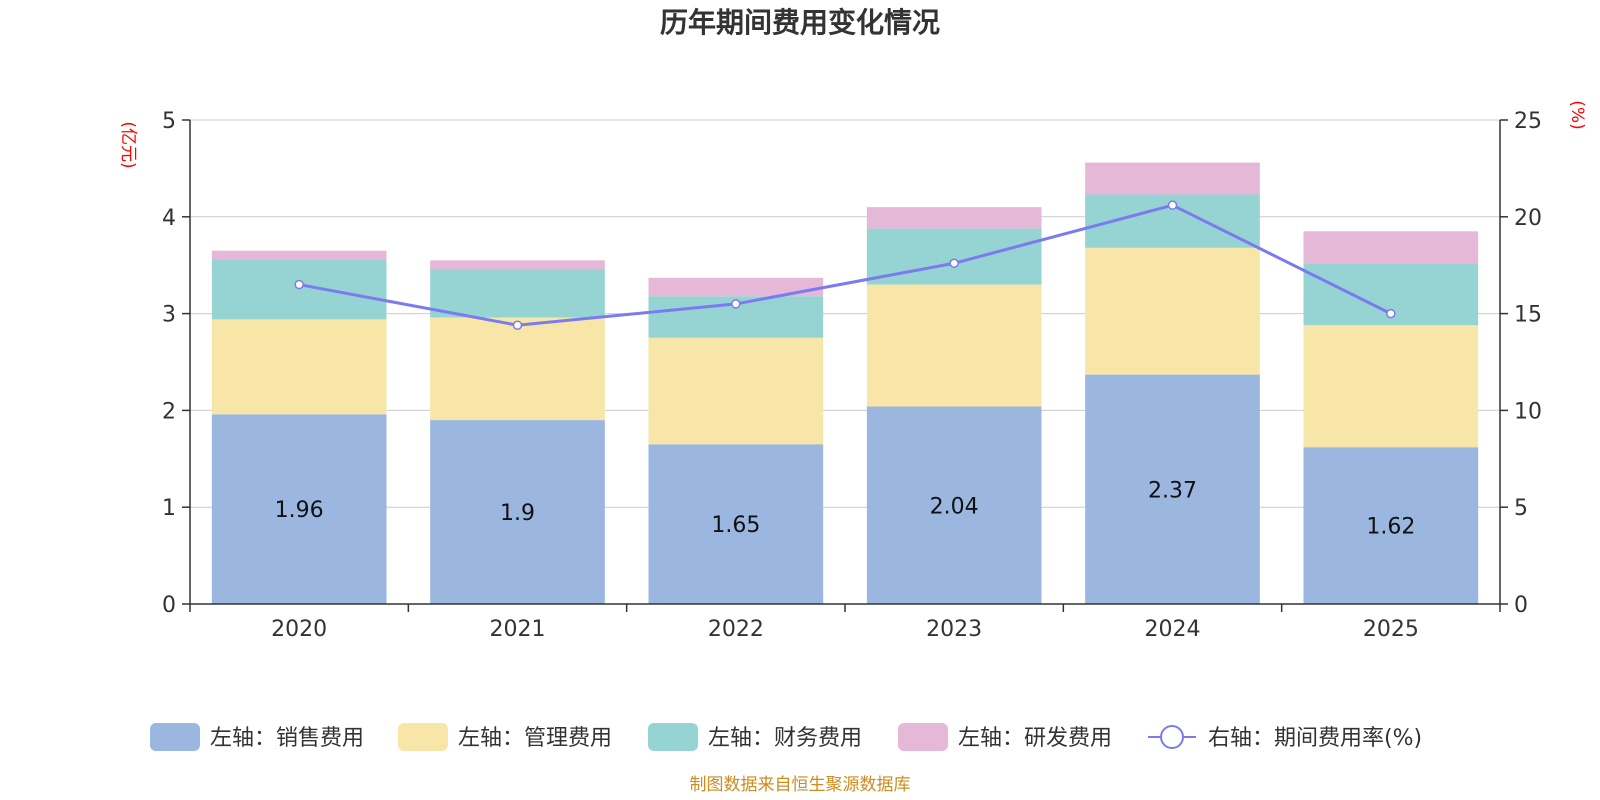  What do you see at coordinates (1528, 315) in the screenshot?
I see `right-tick-label: 15` at bounding box center [1528, 315].